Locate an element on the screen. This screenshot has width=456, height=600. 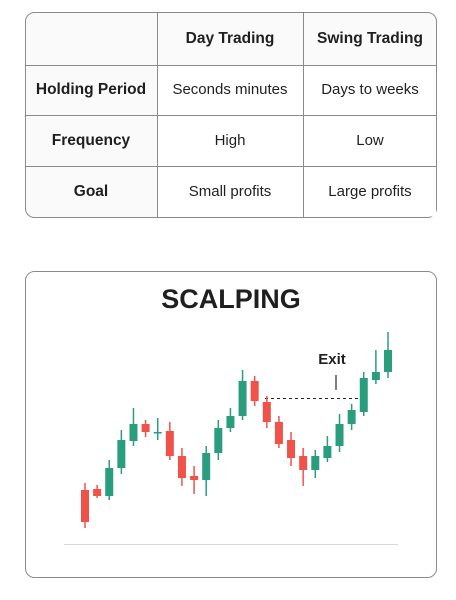
cell: Seconds minutes is located at coordinates (229, 89).